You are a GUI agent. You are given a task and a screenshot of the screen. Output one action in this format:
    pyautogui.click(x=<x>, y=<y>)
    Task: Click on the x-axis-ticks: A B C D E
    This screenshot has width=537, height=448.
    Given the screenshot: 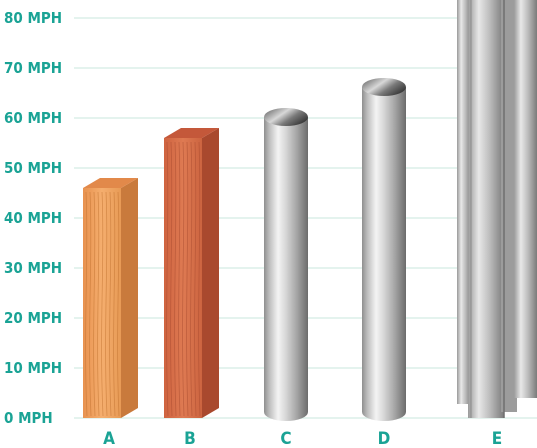 What is the action you would take?
    pyautogui.click(x=302, y=438)
    